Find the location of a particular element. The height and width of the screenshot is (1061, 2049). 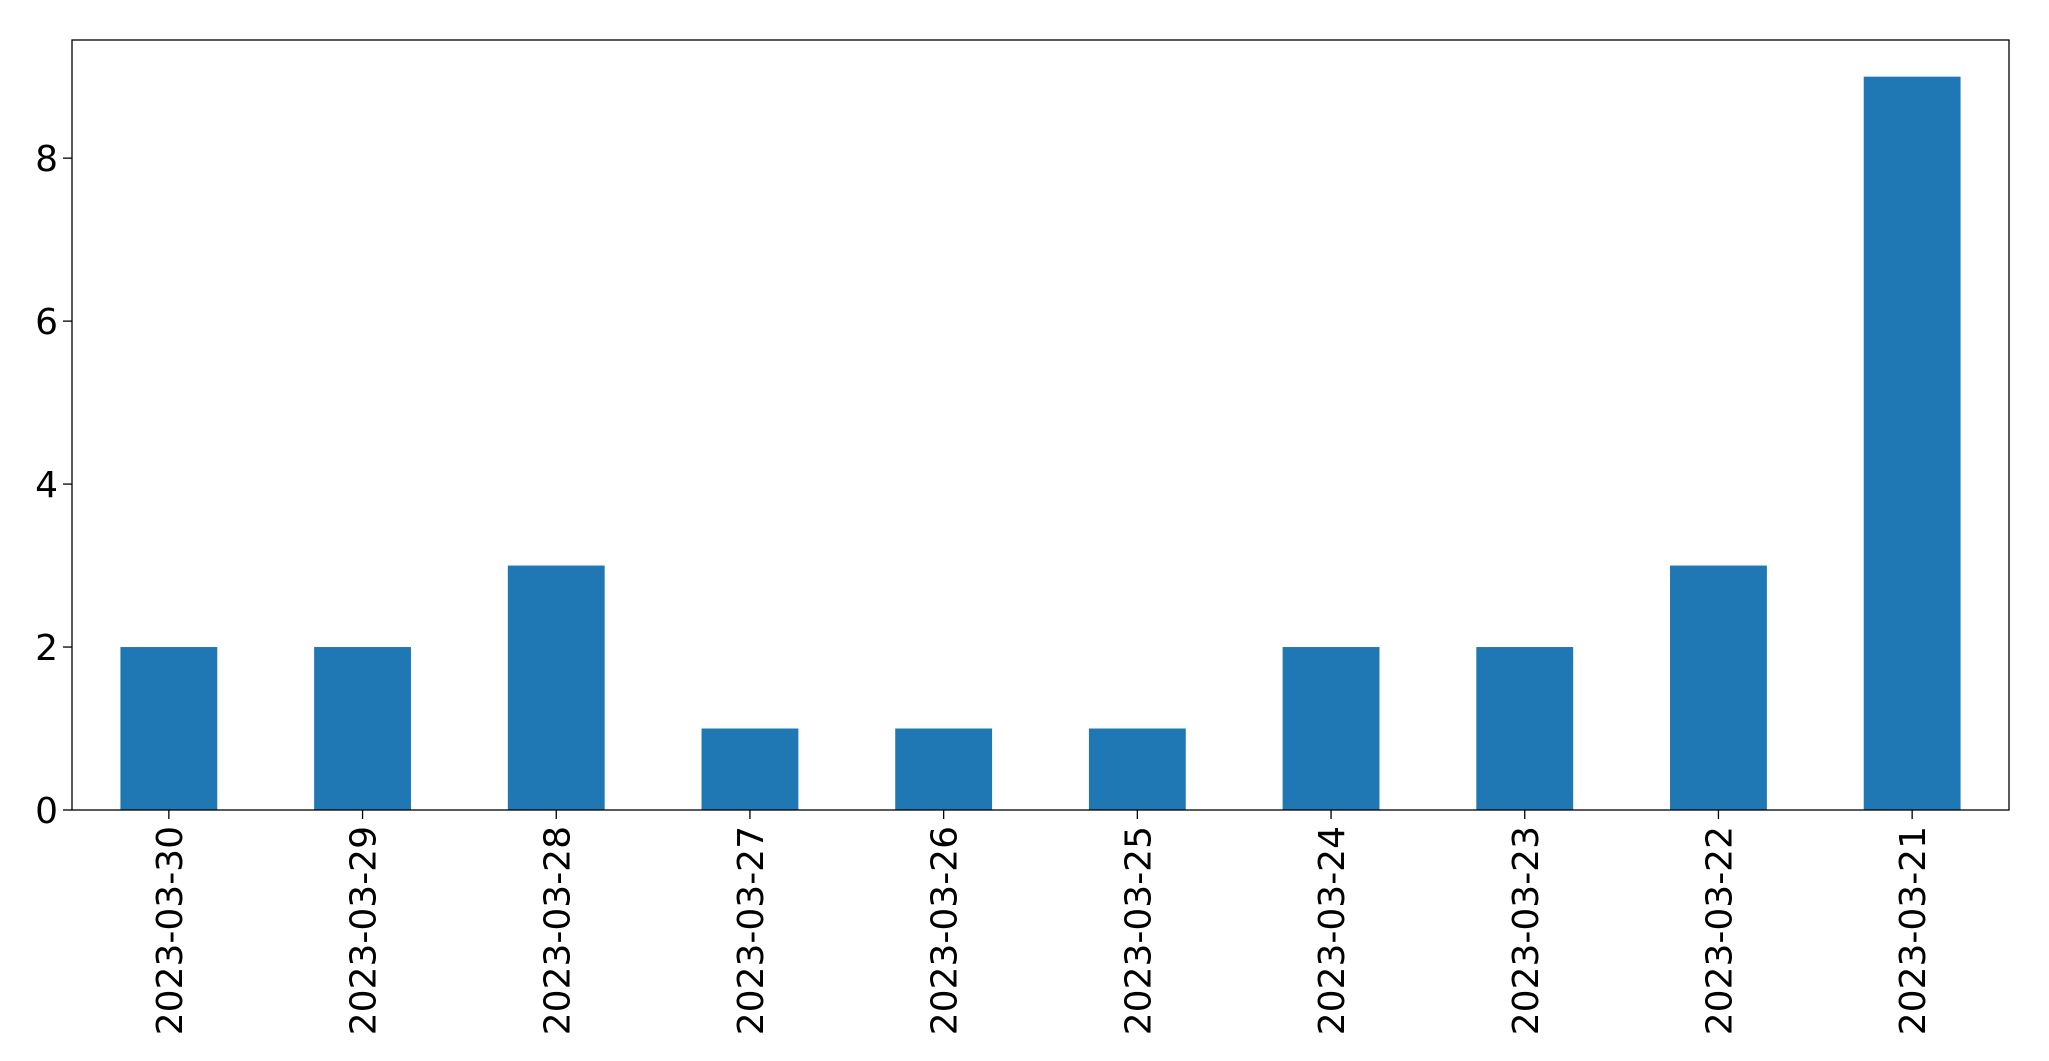

y-tick-label: 6 is located at coordinates (46, 322).